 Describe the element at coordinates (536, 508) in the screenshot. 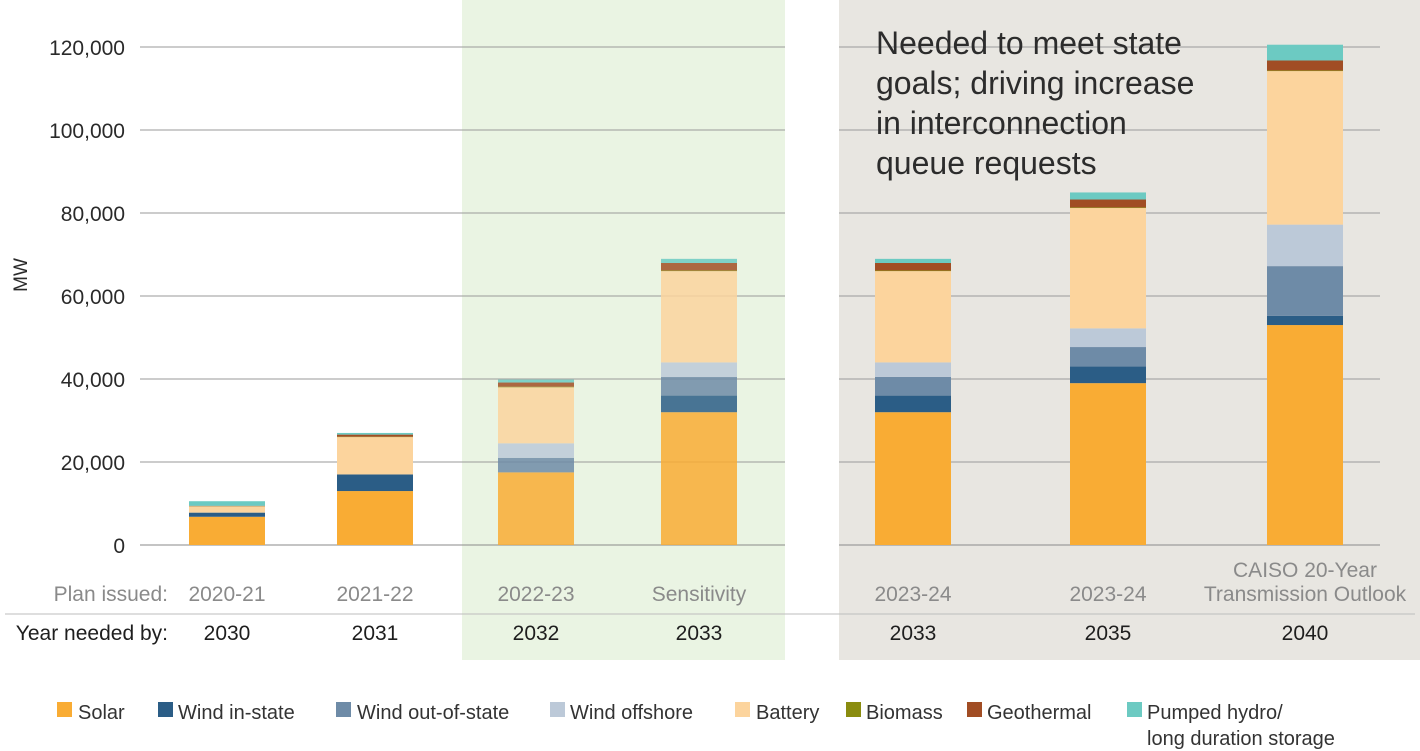

I see `bar-segment-solar-2032` at that location.